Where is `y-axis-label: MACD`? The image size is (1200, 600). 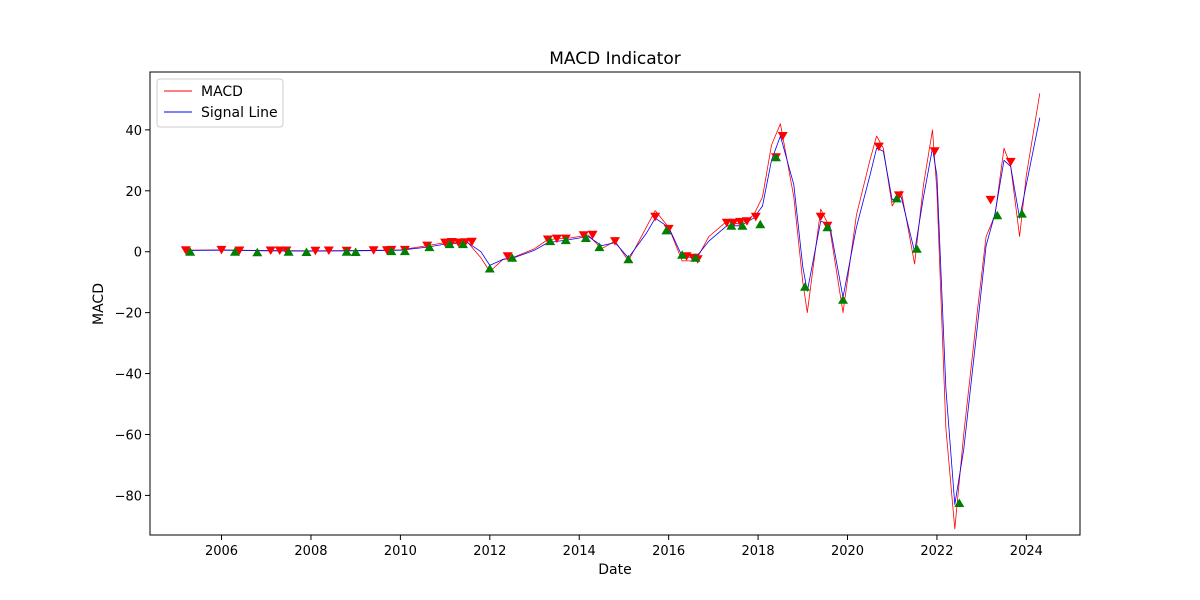 y-axis-label: MACD is located at coordinates (99, 304).